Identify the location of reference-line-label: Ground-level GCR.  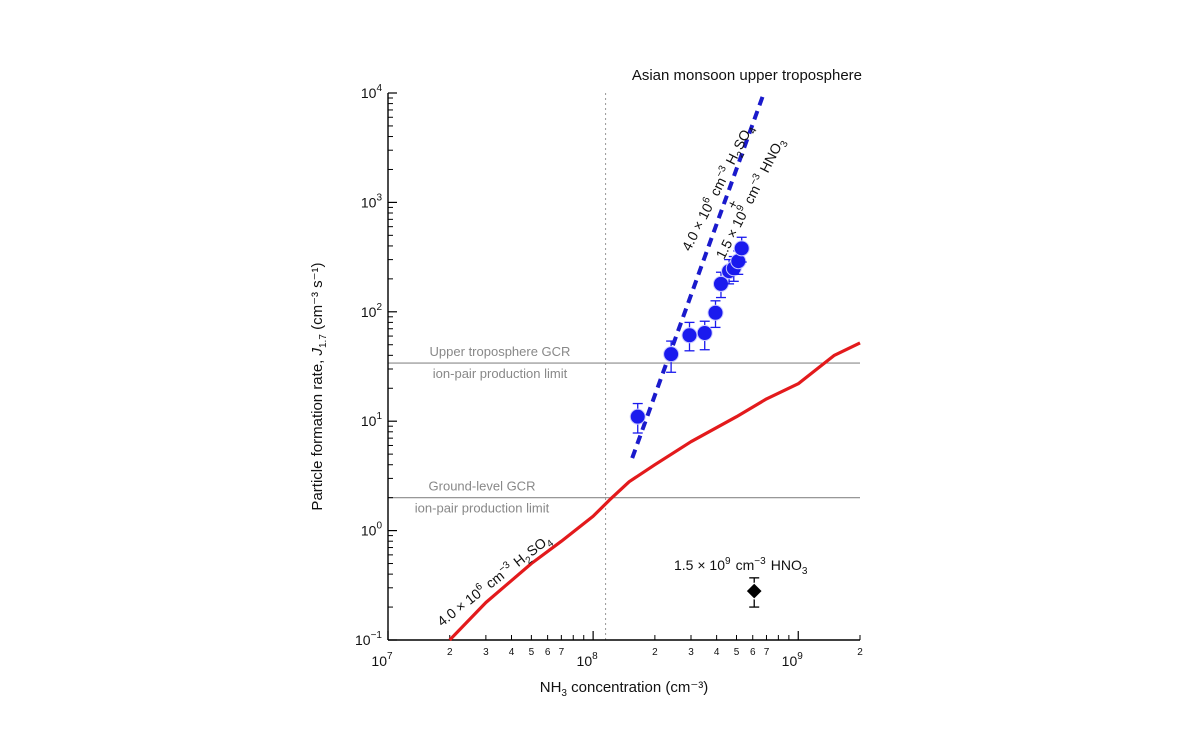
(482, 486).